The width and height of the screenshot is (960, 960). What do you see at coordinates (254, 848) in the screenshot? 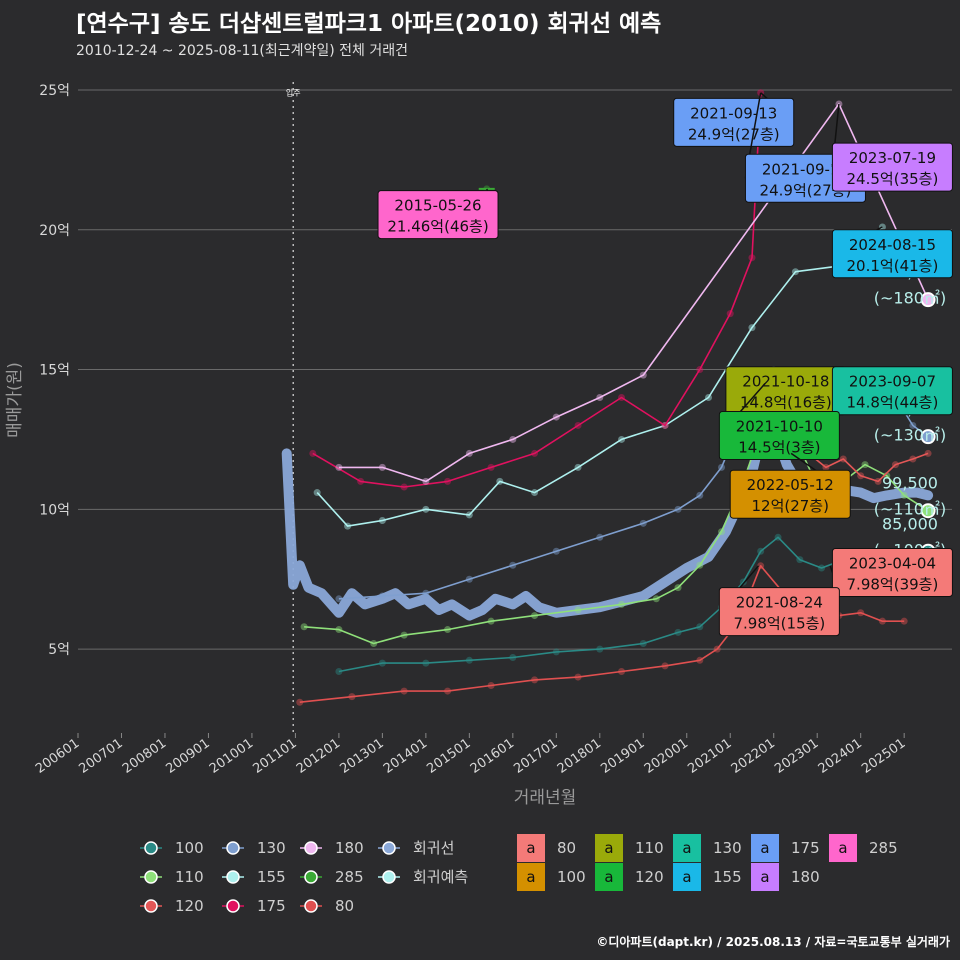
I see `legend-item-130: 130` at bounding box center [254, 848].